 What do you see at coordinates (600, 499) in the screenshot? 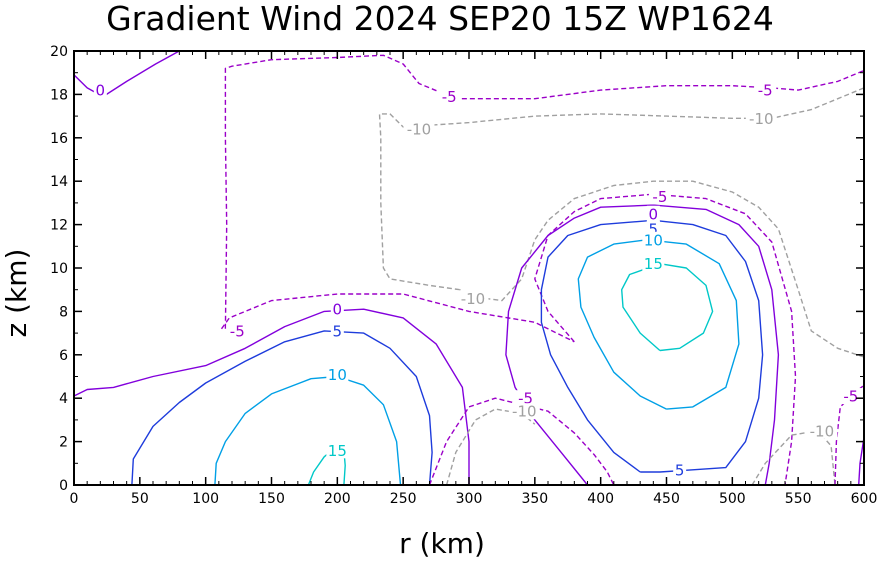
I see `x-tick-label: 400` at bounding box center [600, 499].